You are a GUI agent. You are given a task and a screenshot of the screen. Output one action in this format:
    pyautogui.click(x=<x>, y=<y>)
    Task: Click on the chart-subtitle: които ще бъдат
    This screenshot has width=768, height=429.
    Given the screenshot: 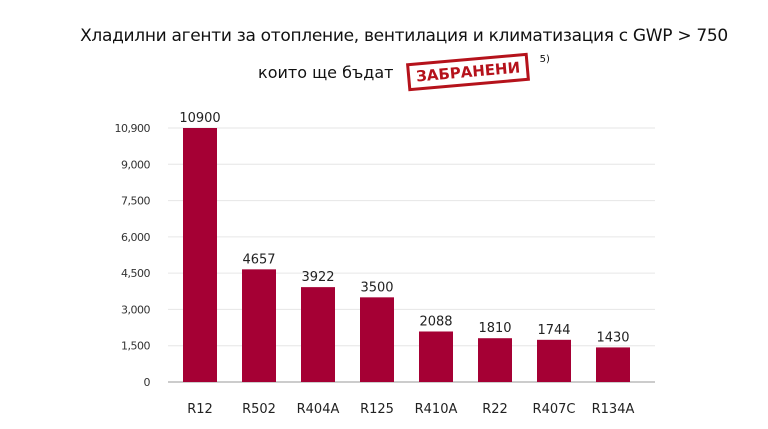 What is the action you would take?
    pyautogui.click(x=326, y=72)
    